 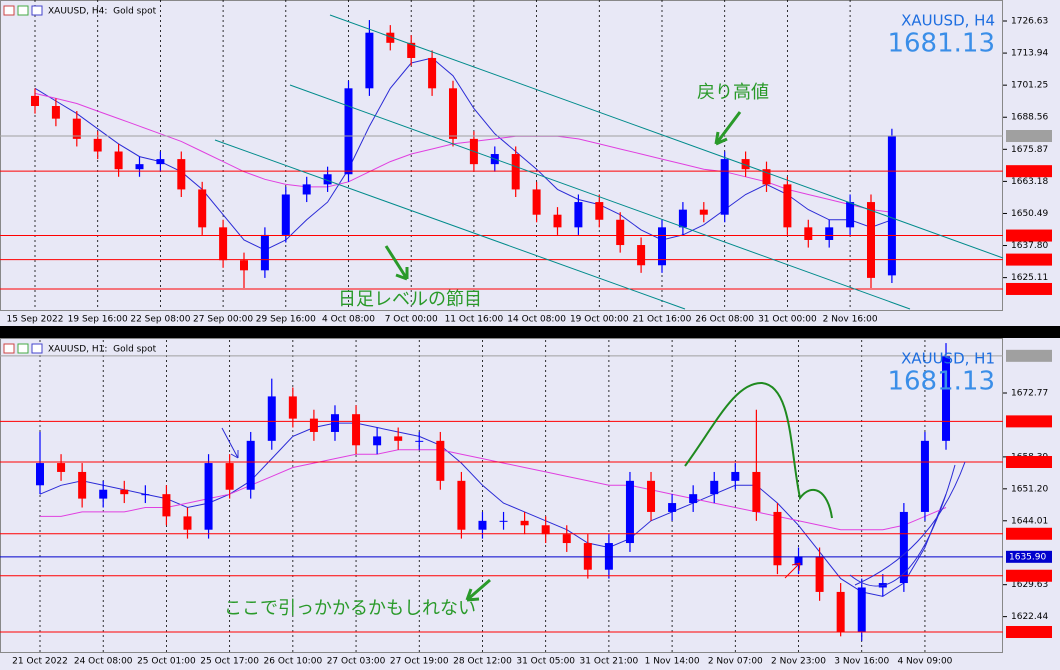 What do you see at coordinates (1029, 182) in the screenshot?
I see `y-tick-label: 1663.18` at bounding box center [1029, 182].